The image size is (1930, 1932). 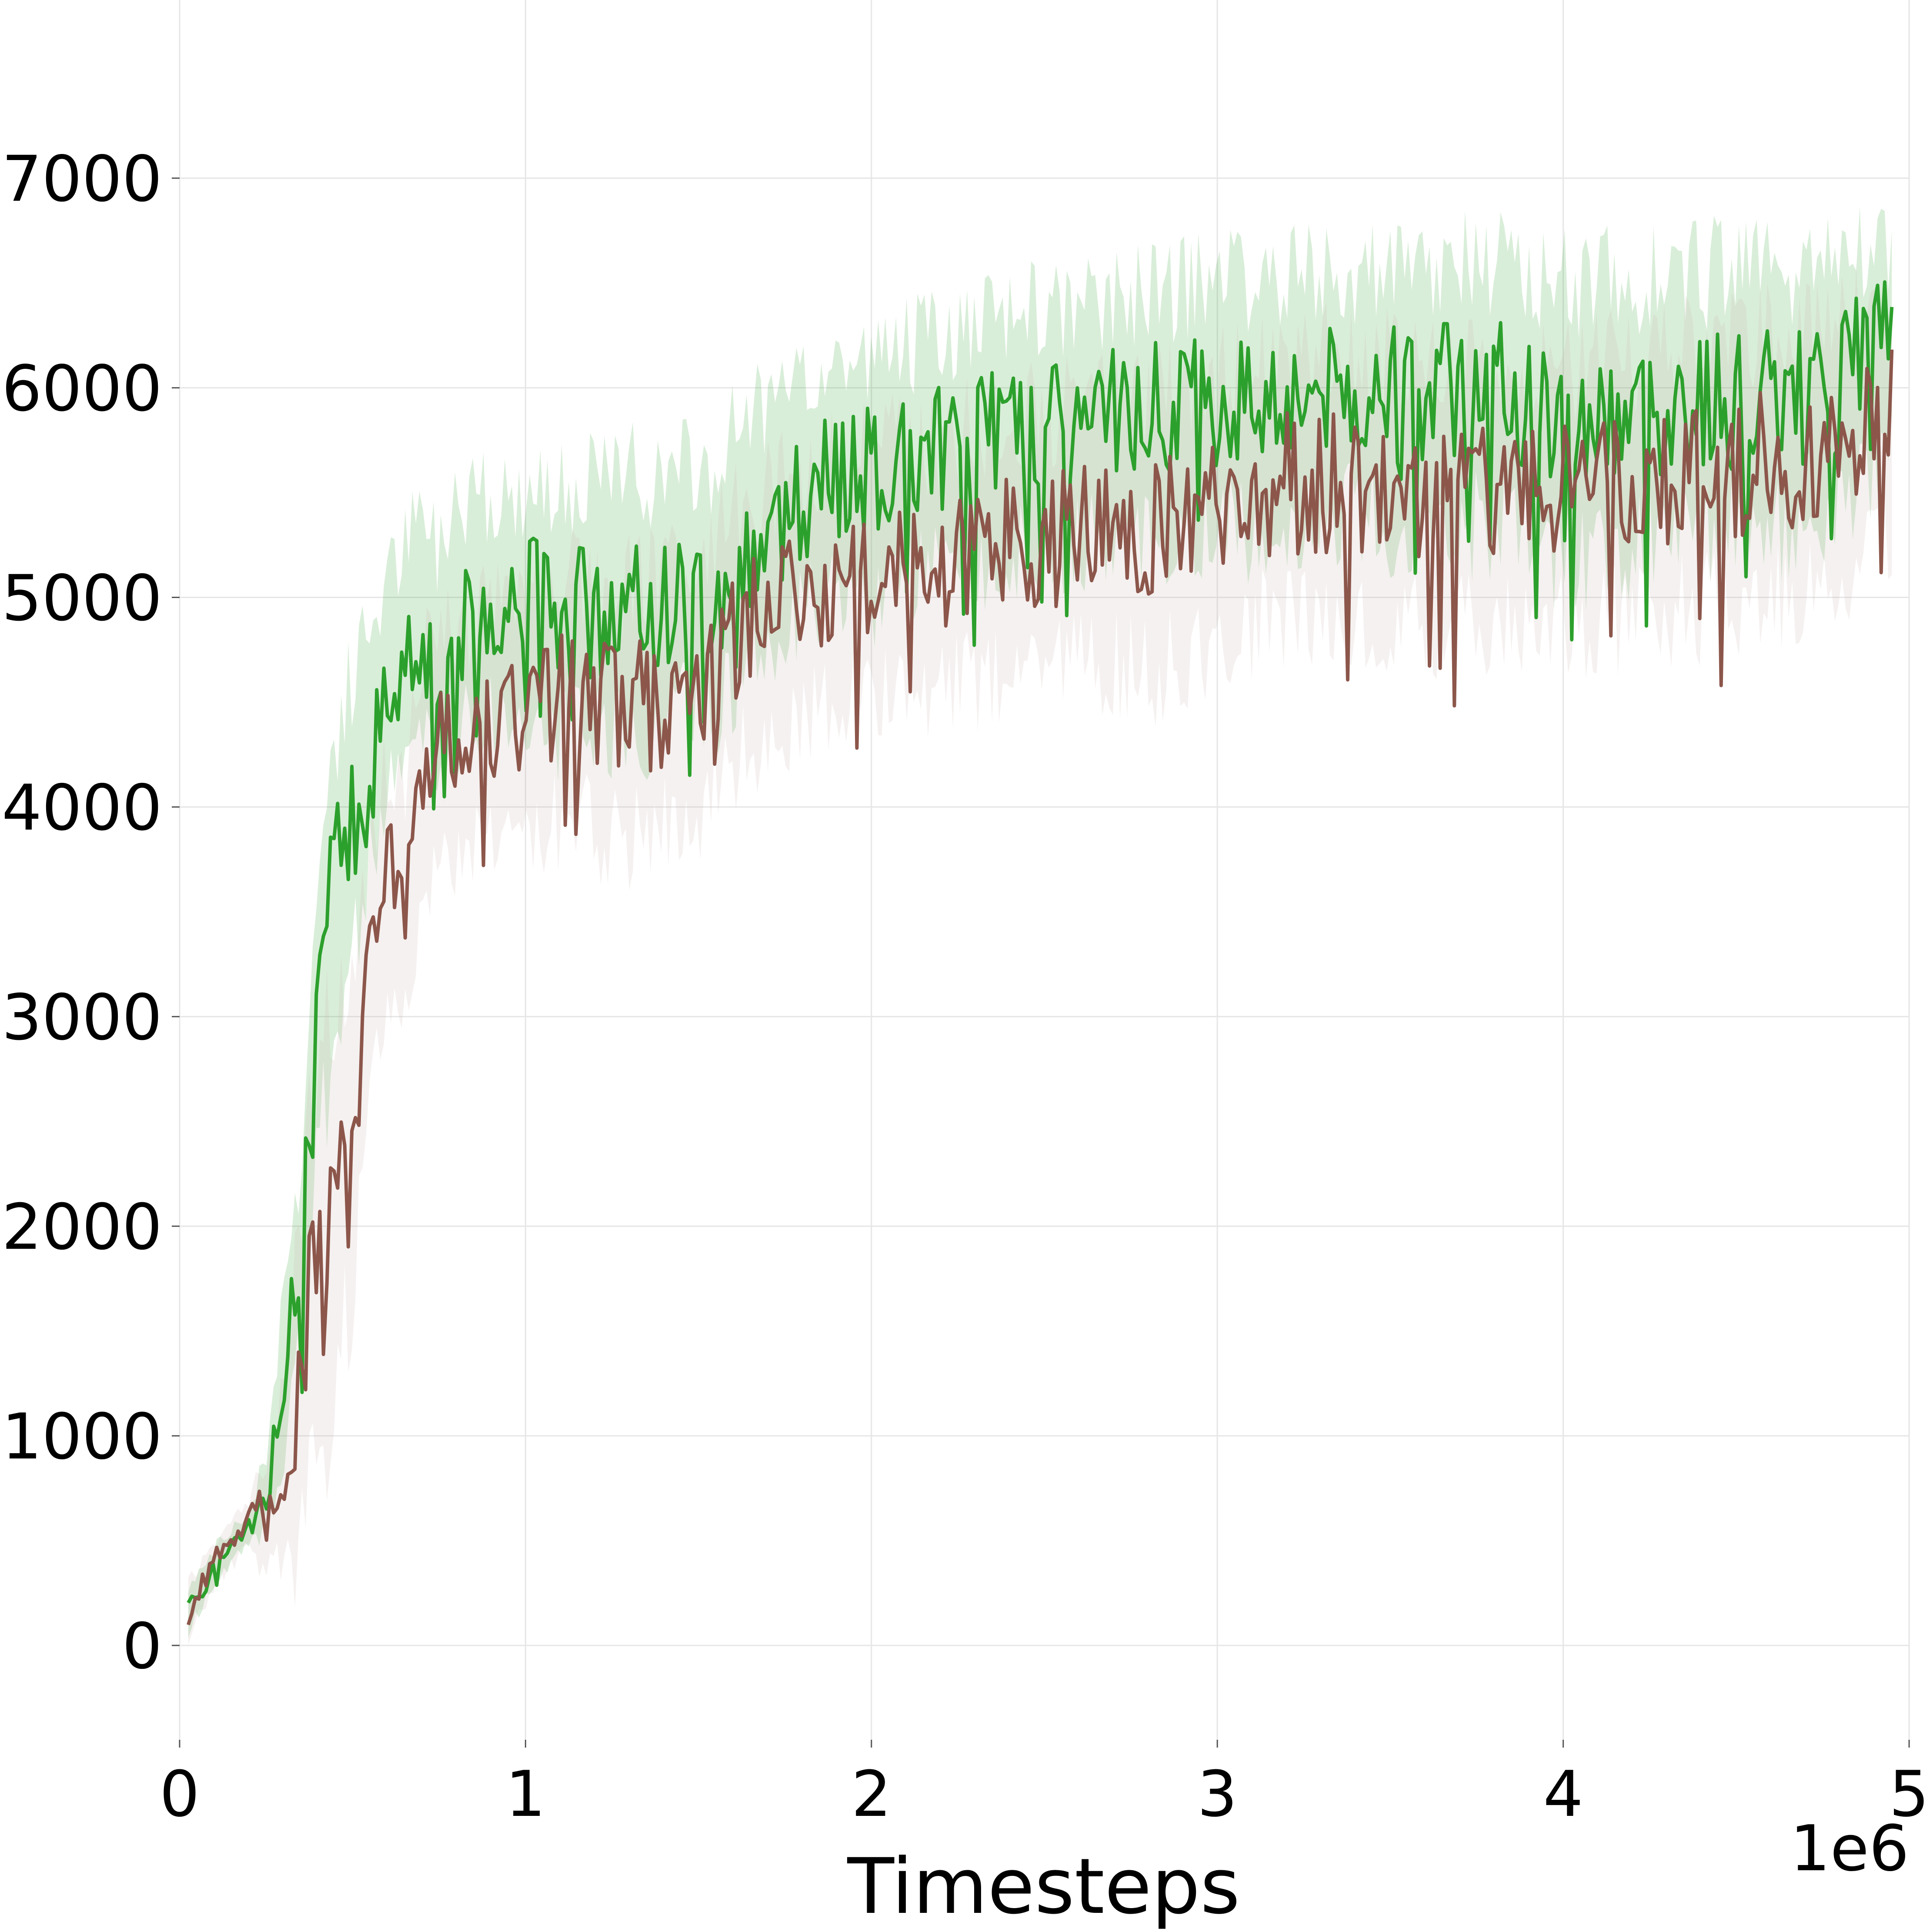 I want to click on y-tick-label: 3000, so click(x=82, y=1017).